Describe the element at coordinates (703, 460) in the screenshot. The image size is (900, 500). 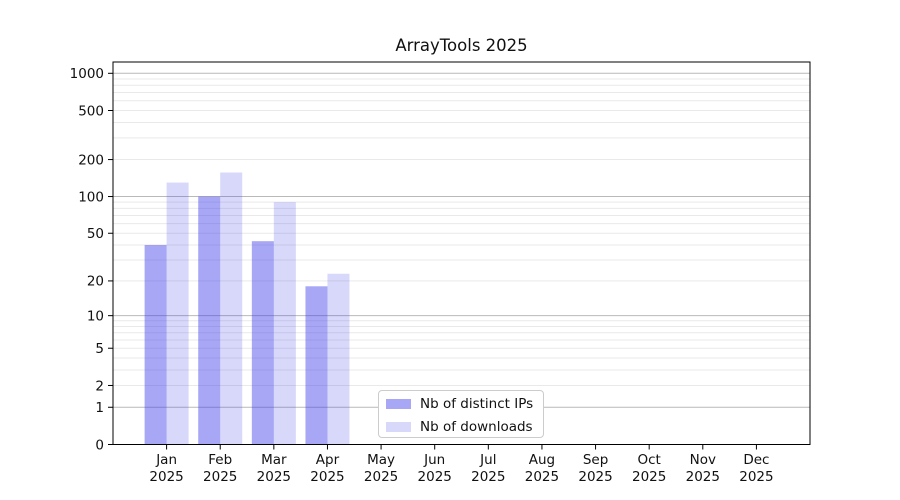
I see `x-tick-label-month: Nov` at that location.